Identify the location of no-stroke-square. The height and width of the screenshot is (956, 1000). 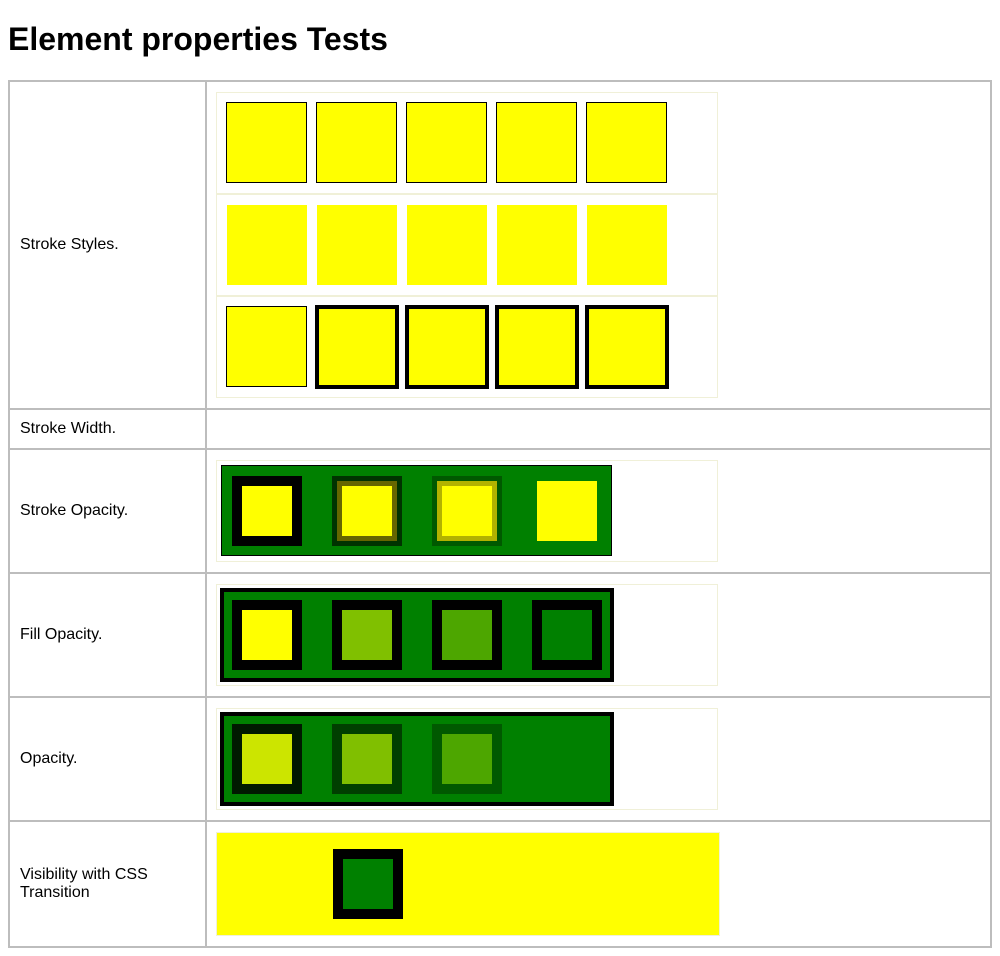
(567, 511).